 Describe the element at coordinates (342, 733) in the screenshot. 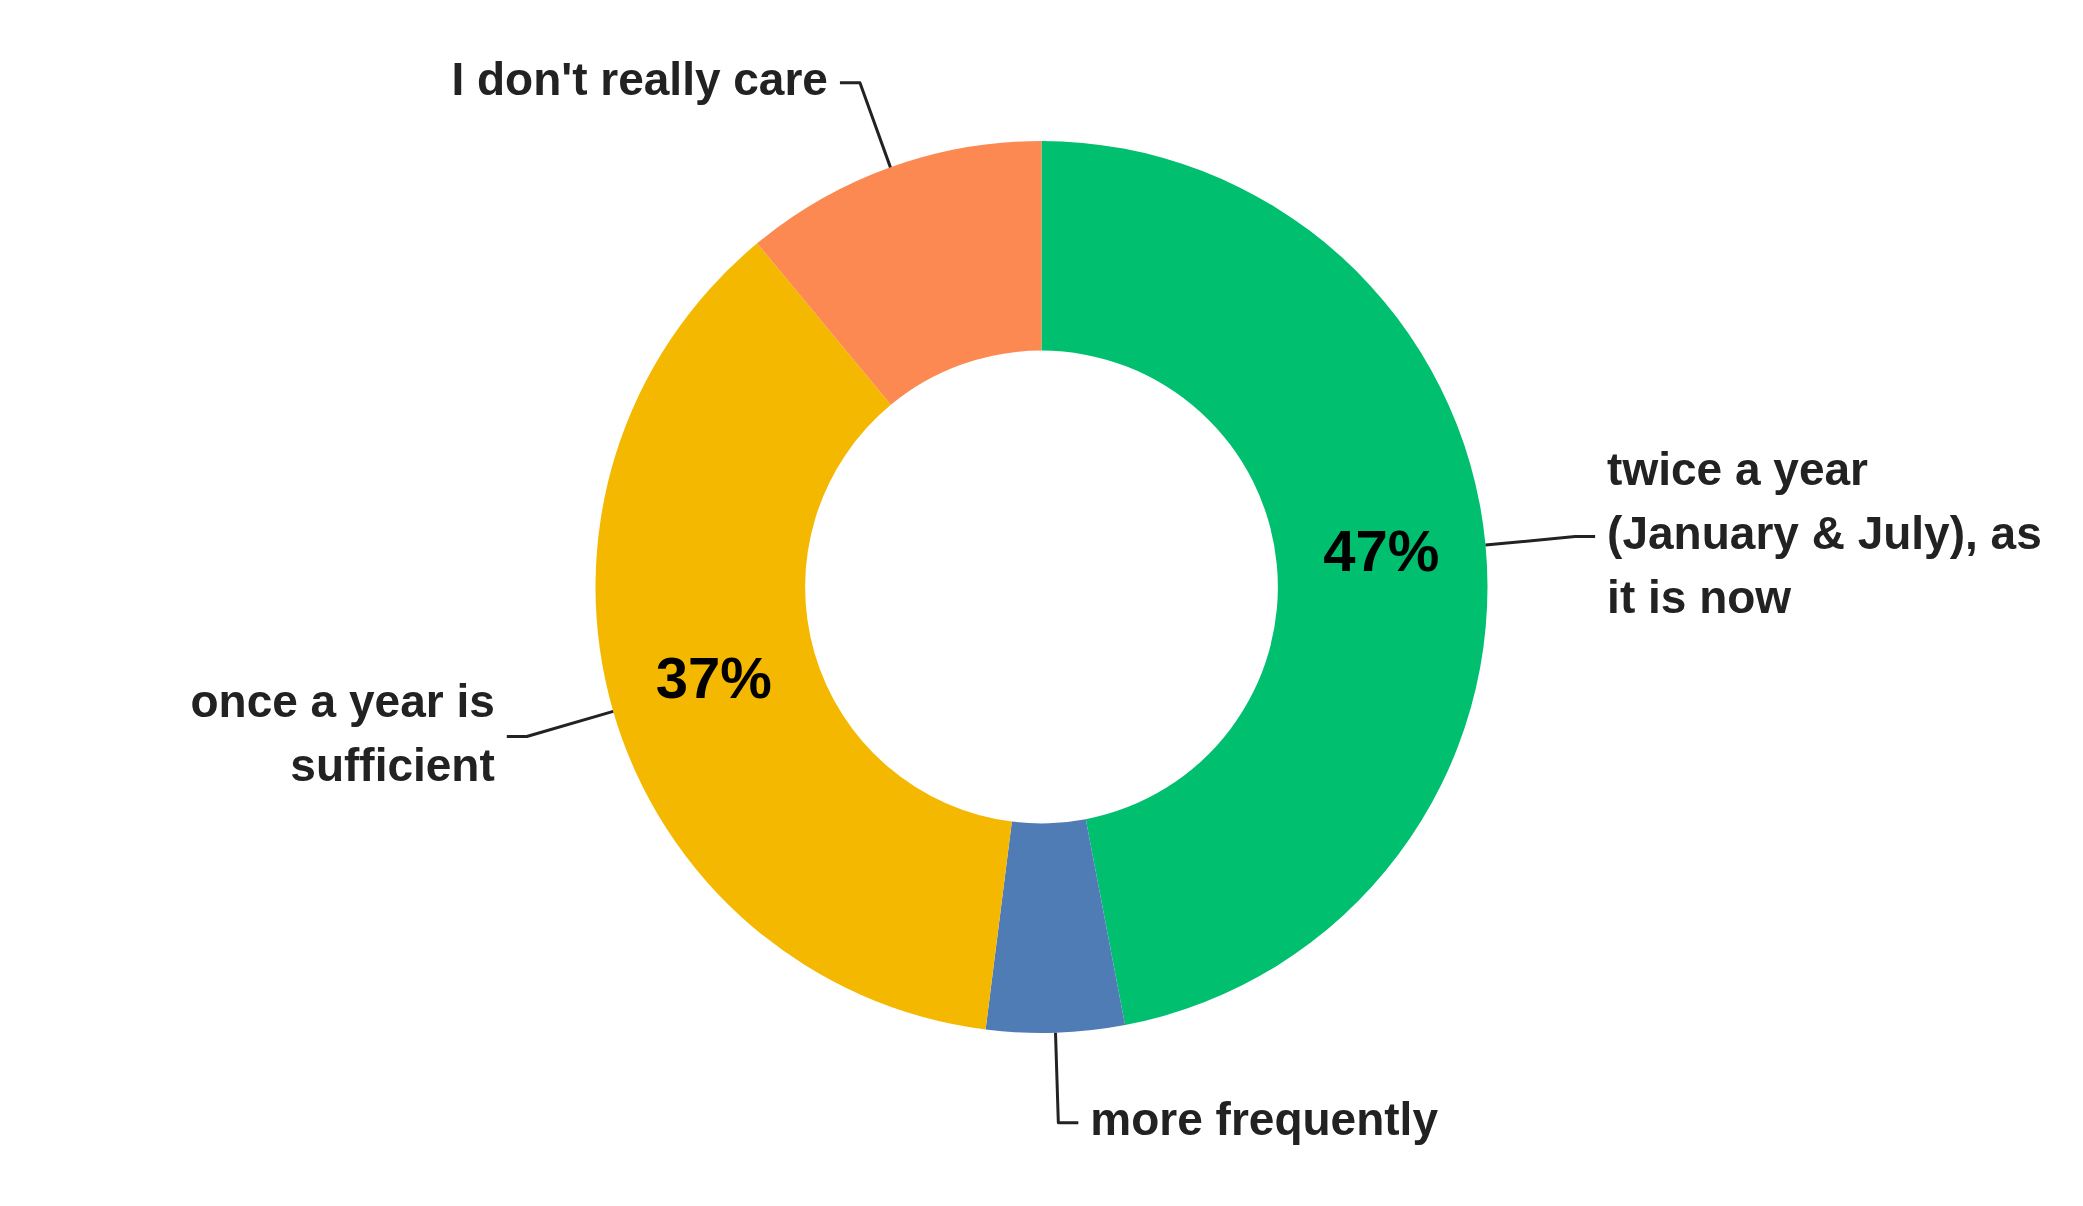

I see `slice-label: once a year is sufficient` at that location.